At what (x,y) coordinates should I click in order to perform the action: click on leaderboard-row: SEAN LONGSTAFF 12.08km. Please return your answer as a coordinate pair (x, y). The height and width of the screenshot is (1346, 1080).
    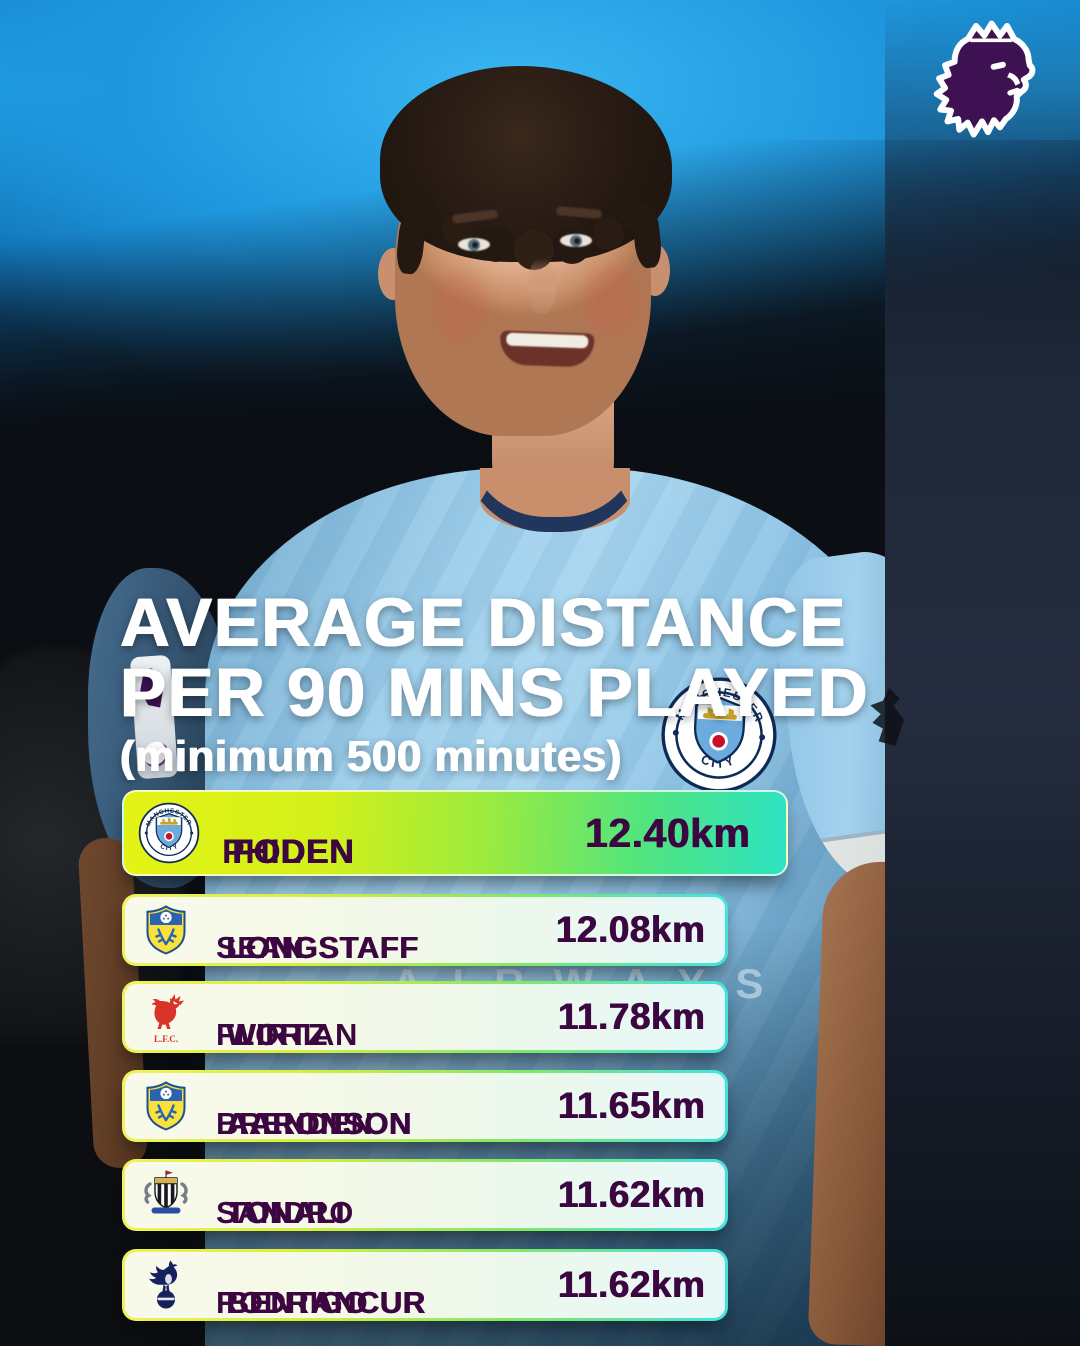
    Looking at the image, I should click on (425, 930).